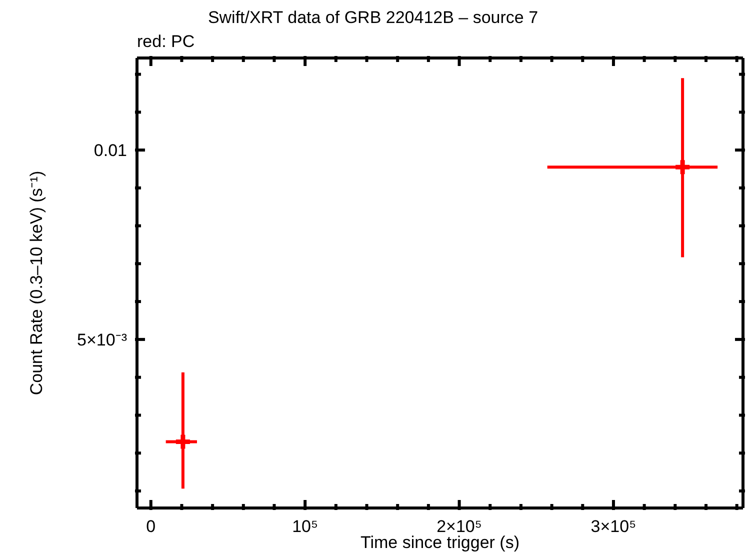 This screenshot has width=746, height=558. Describe the element at coordinates (151, 526) in the screenshot. I see `x-tick-label: 0` at that location.